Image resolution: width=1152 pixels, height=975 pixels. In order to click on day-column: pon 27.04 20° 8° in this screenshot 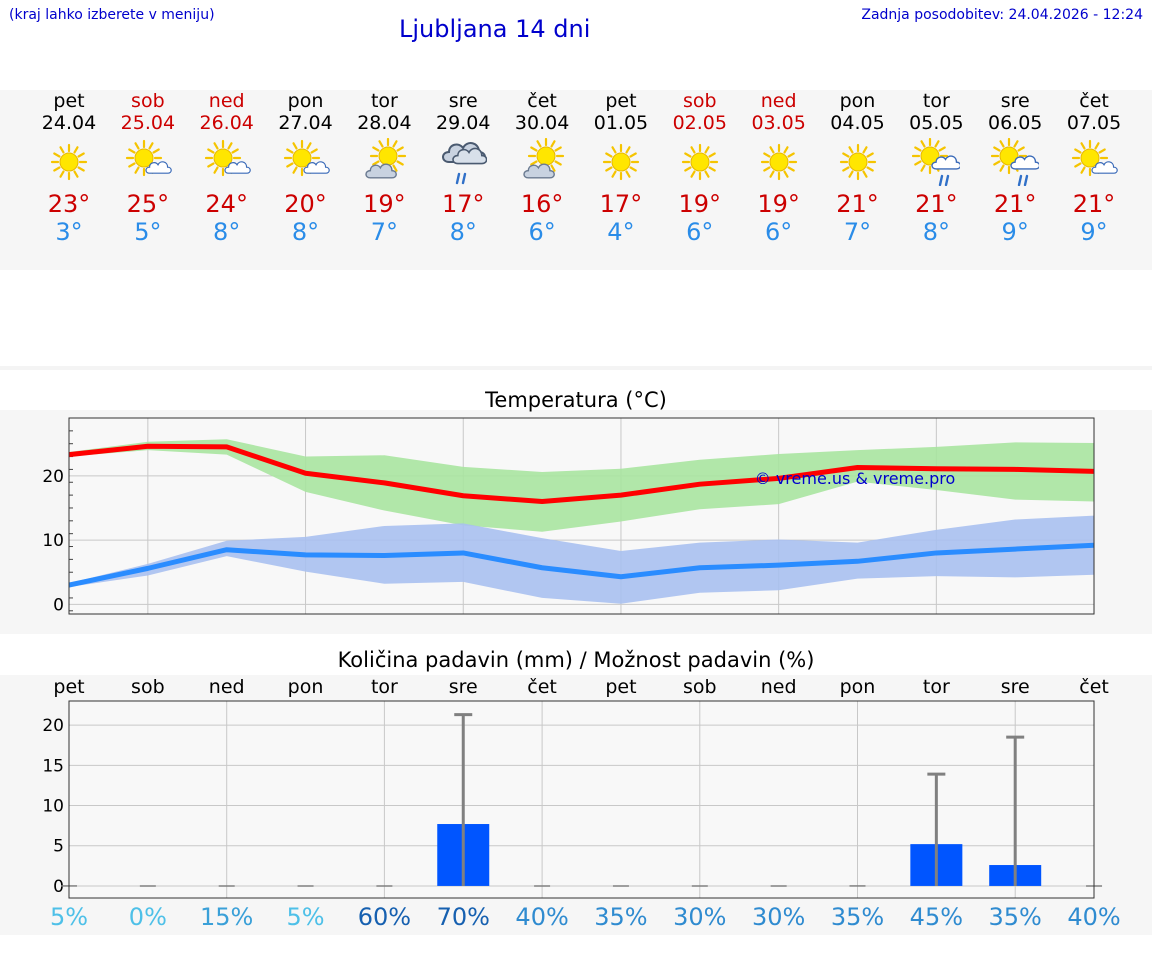, I will do `click(306, 168)`.